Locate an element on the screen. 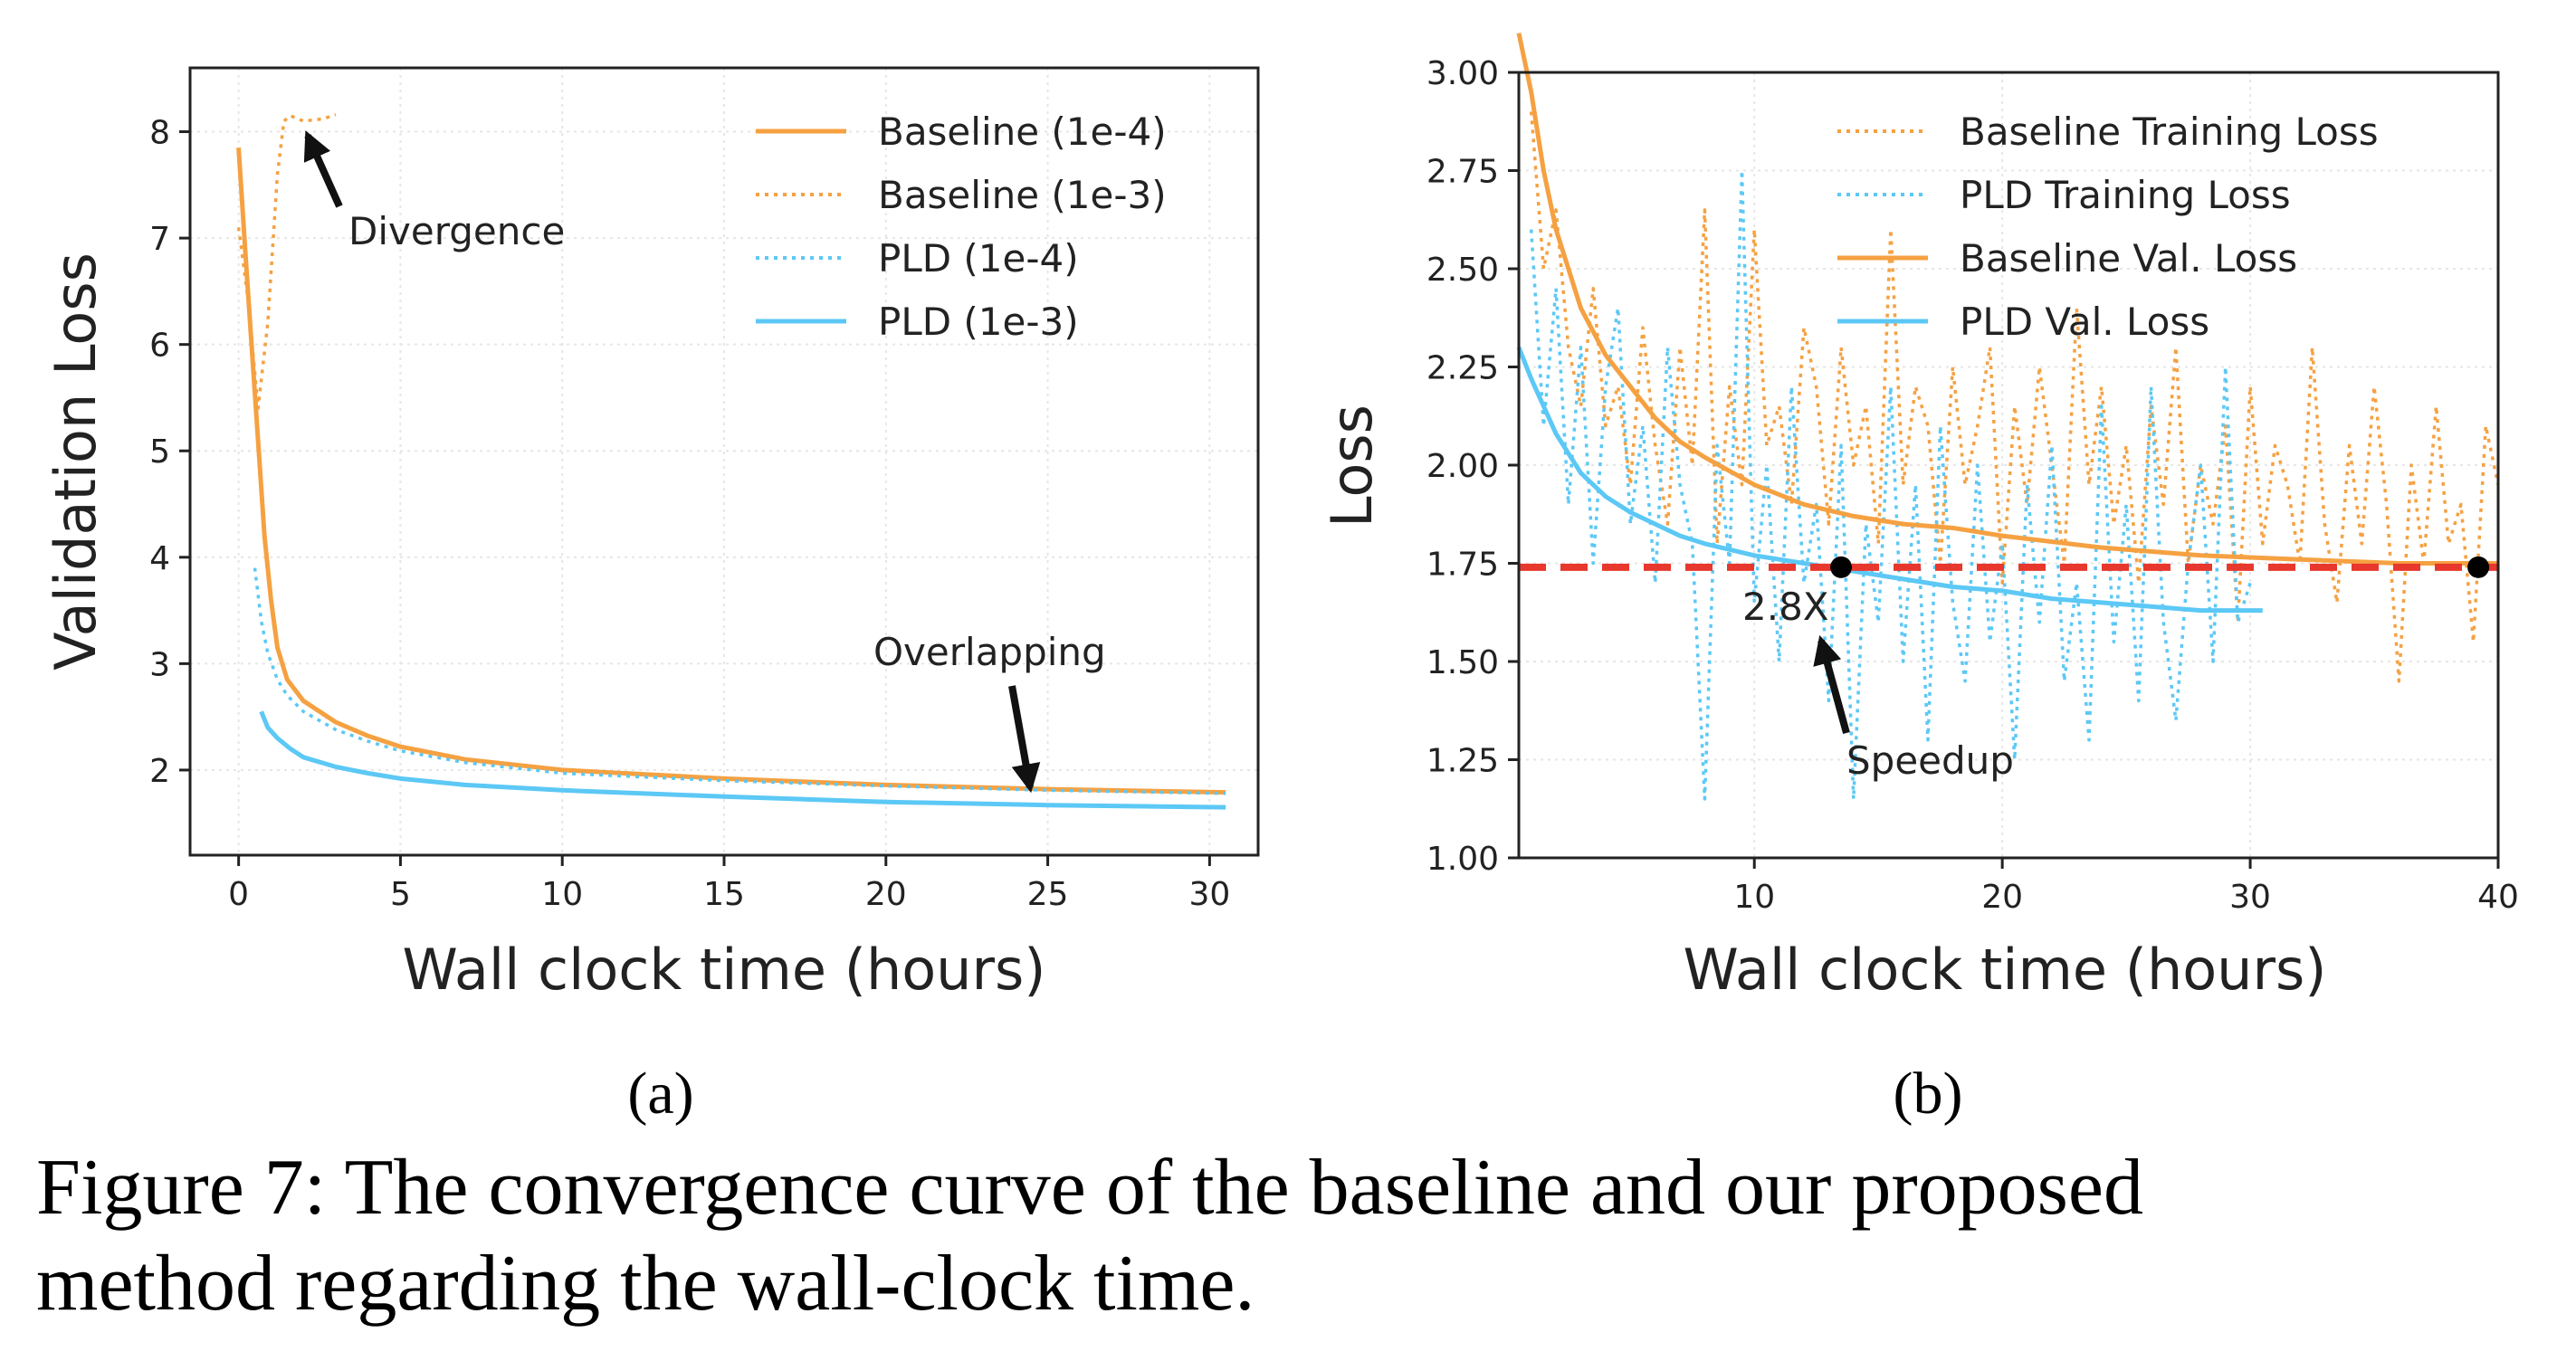 The image size is (2576, 1361). speedup-arrow is located at coordinates (1832, 684).